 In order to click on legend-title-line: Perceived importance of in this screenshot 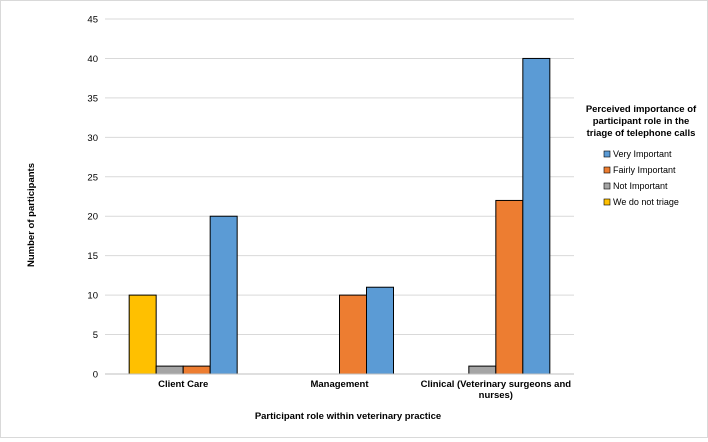, I will do `click(641, 109)`.